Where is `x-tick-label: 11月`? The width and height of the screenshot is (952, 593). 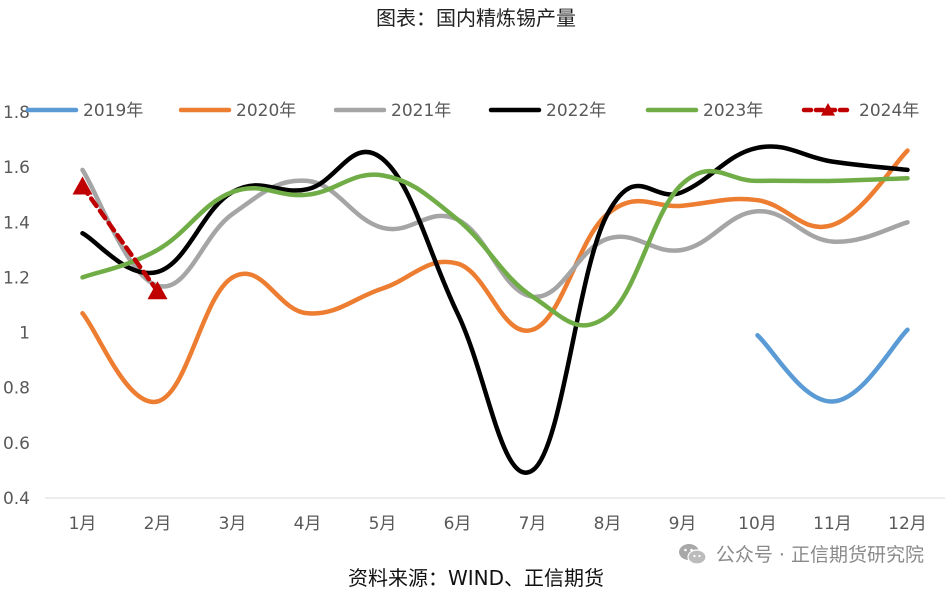
x-tick-label: 11月 is located at coordinates (832, 524).